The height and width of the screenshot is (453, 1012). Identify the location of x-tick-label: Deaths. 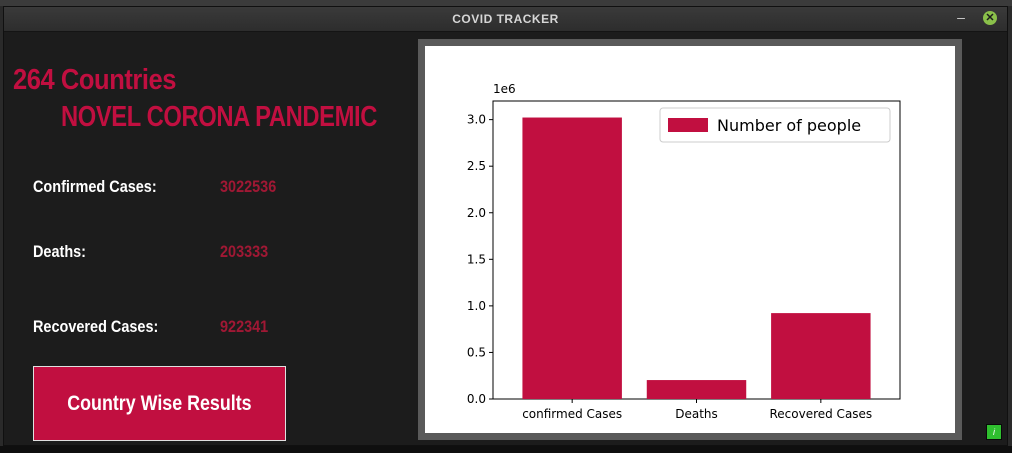
(696, 414).